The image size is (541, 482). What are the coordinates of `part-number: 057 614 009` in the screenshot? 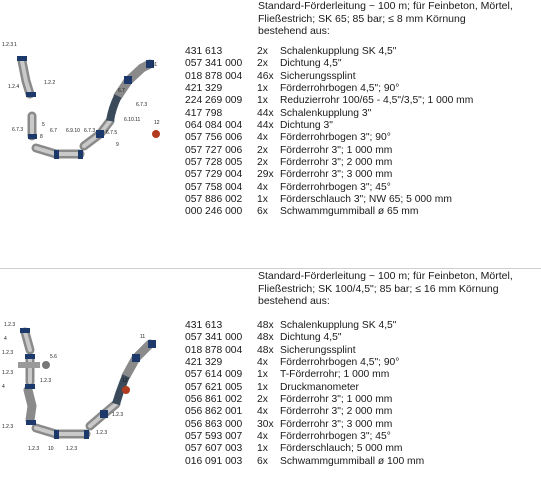 It's located at (214, 375).